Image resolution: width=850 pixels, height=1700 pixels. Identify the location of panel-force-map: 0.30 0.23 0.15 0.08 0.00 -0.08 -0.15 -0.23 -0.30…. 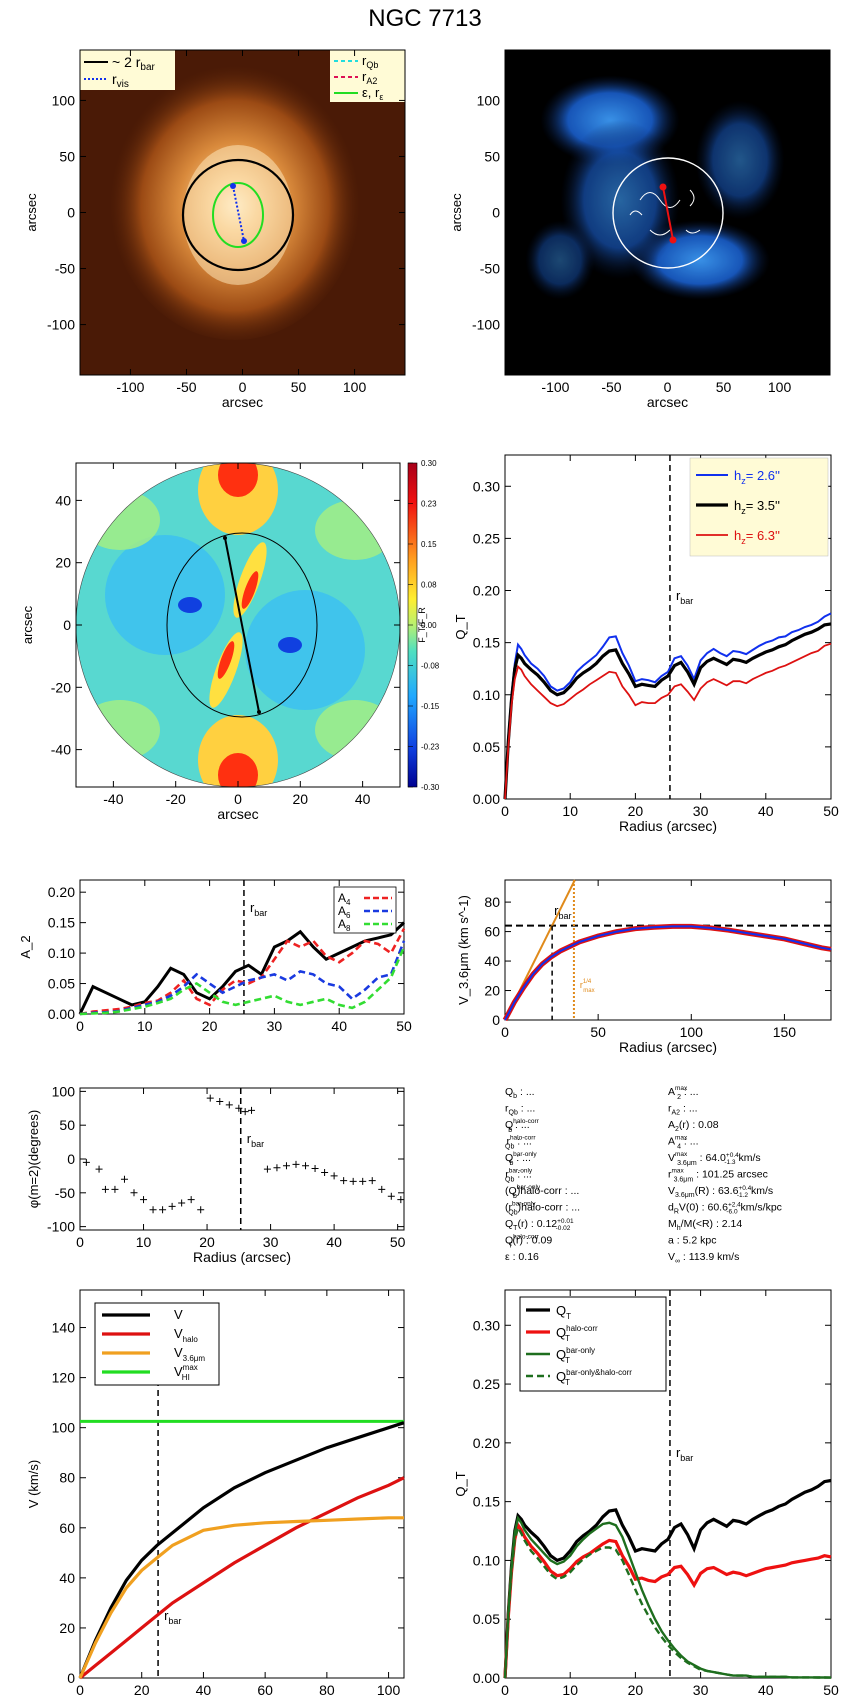
(257, 625).